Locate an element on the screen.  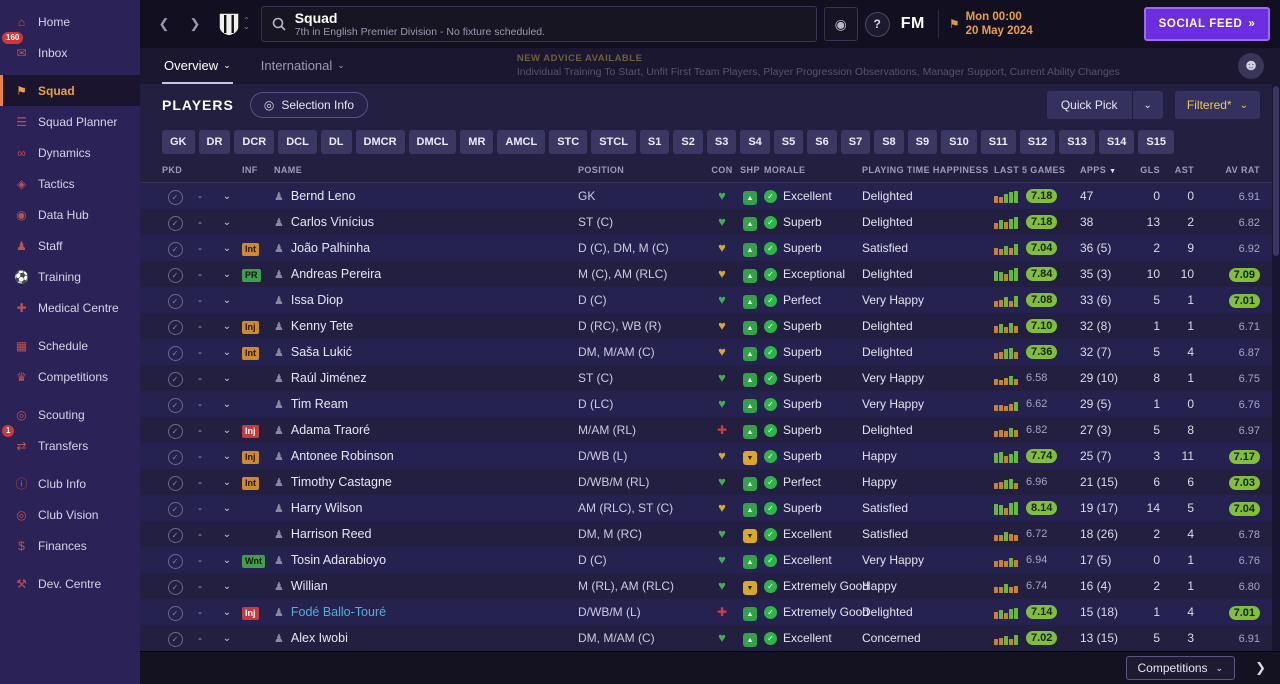
next-page-chevron: ❯ is located at coordinates (1260, 667).